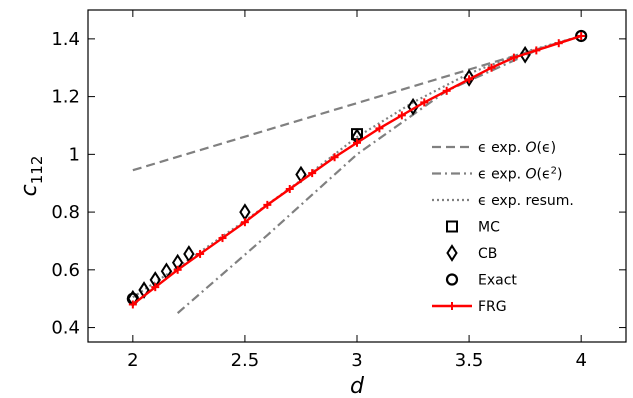 The height and width of the screenshot is (398, 633). I want to click on y-tick-label: 1.2, so click(65, 97).